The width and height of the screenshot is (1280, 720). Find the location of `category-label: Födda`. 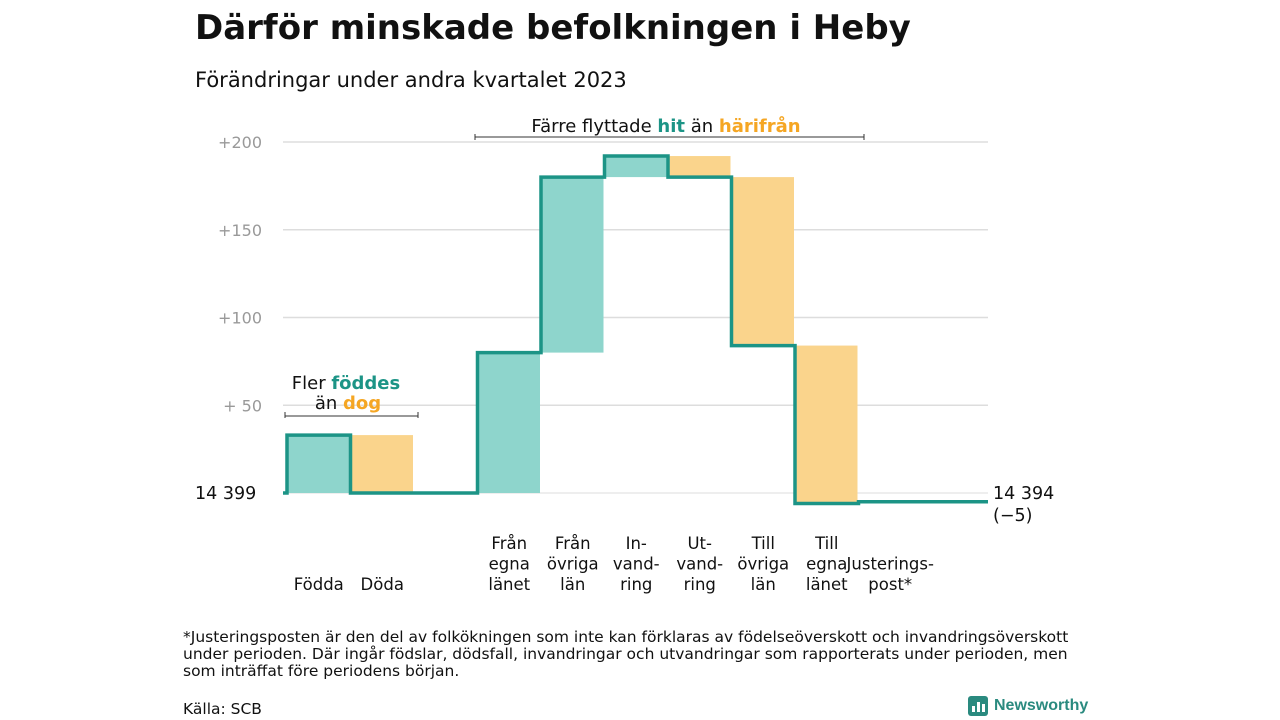

category-label: Födda is located at coordinates (319, 584).